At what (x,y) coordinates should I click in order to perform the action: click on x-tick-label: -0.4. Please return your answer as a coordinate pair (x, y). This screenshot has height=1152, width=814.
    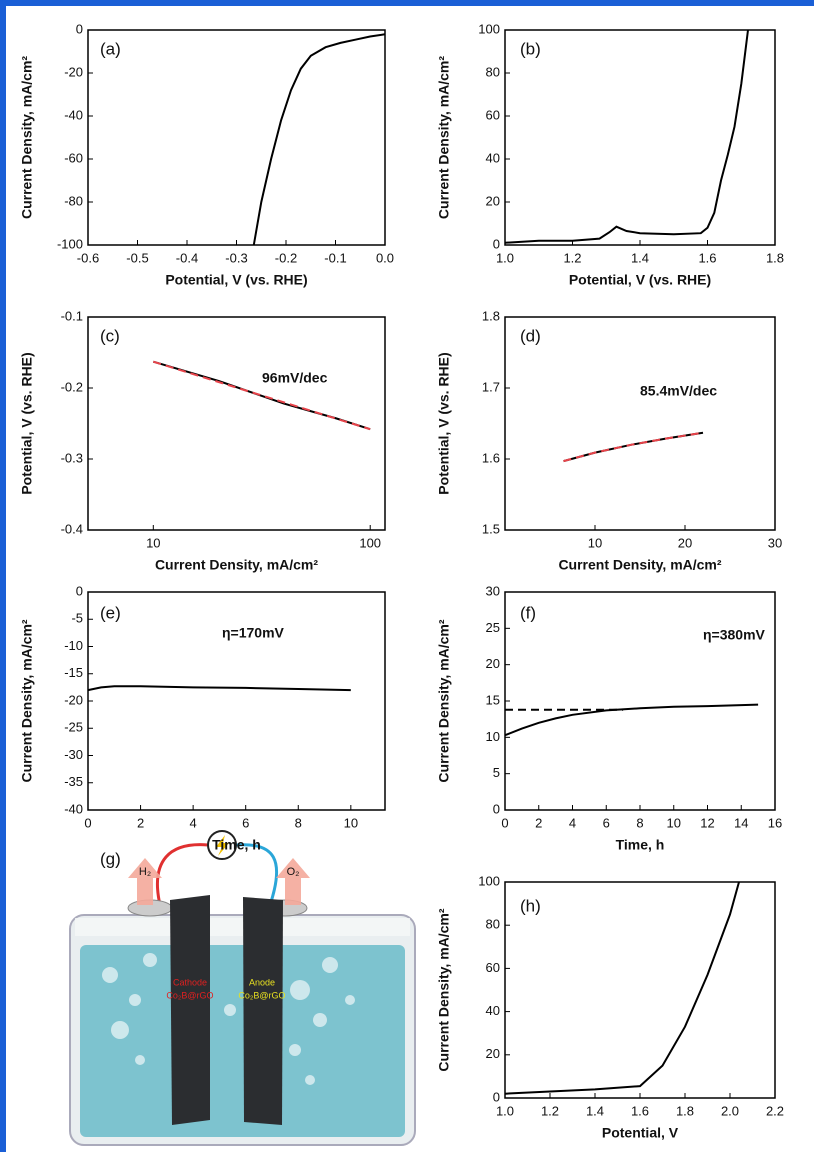
    Looking at the image, I should click on (187, 257).